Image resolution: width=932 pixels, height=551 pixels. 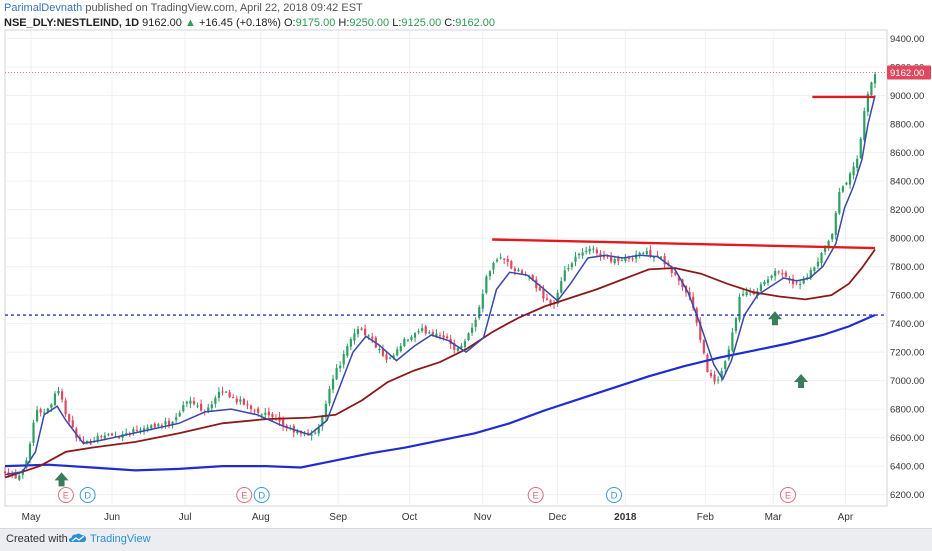 I want to click on ohlc-high-value: 9250.00, so click(x=369, y=23).